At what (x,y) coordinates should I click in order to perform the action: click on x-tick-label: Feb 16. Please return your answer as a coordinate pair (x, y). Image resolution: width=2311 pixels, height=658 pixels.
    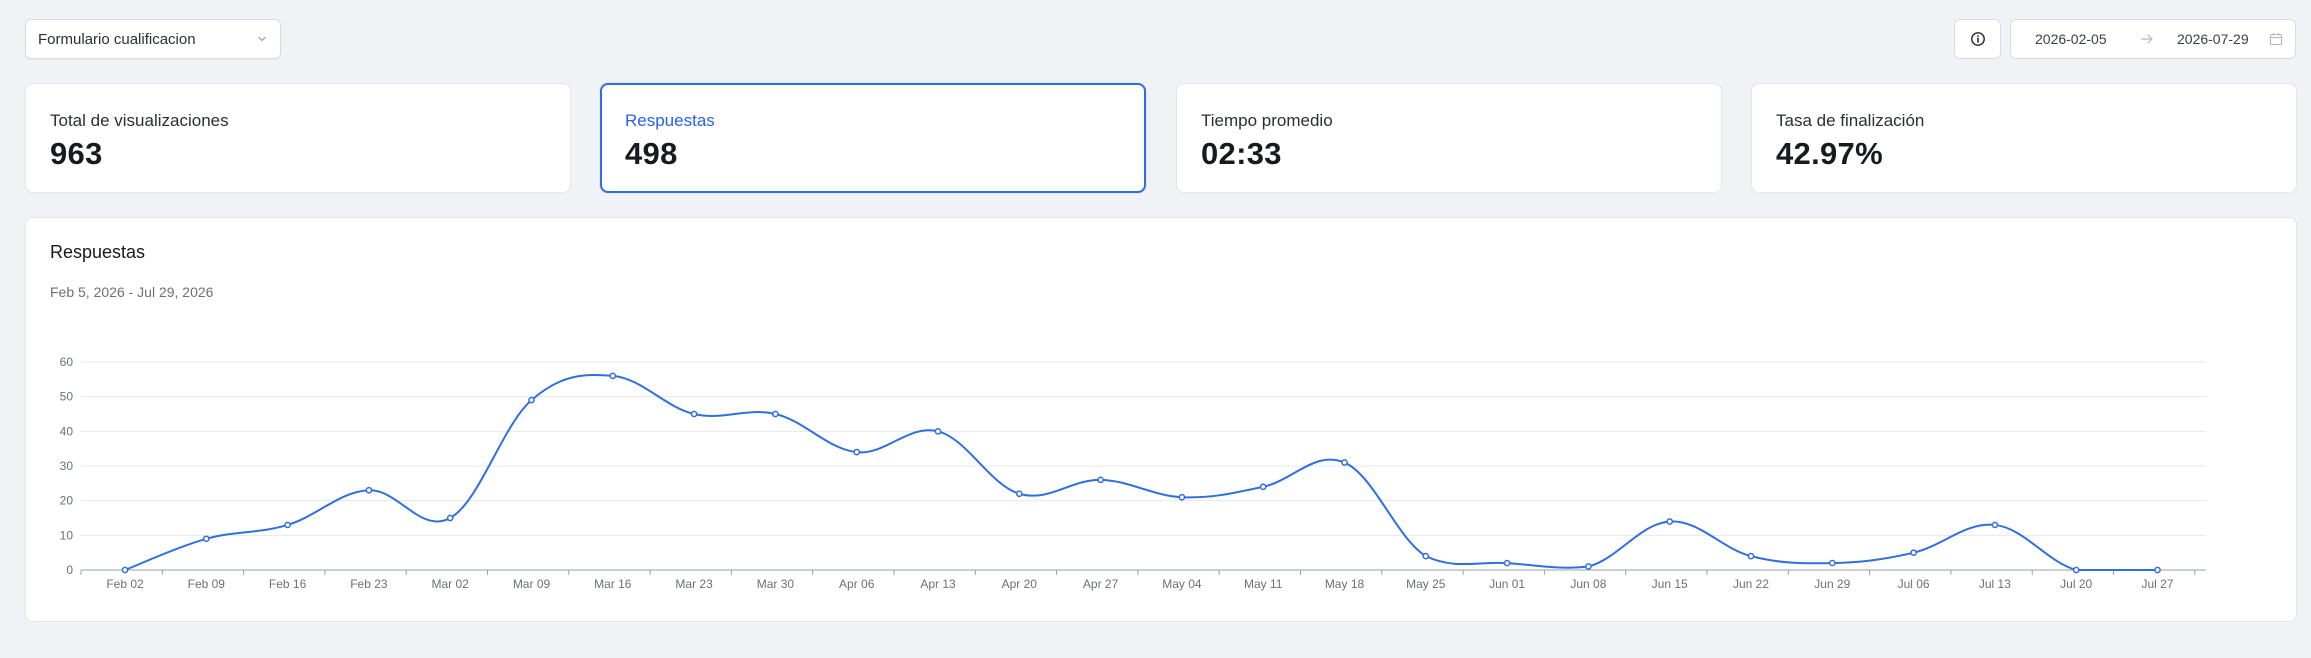
    Looking at the image, I should click on (288, 584).